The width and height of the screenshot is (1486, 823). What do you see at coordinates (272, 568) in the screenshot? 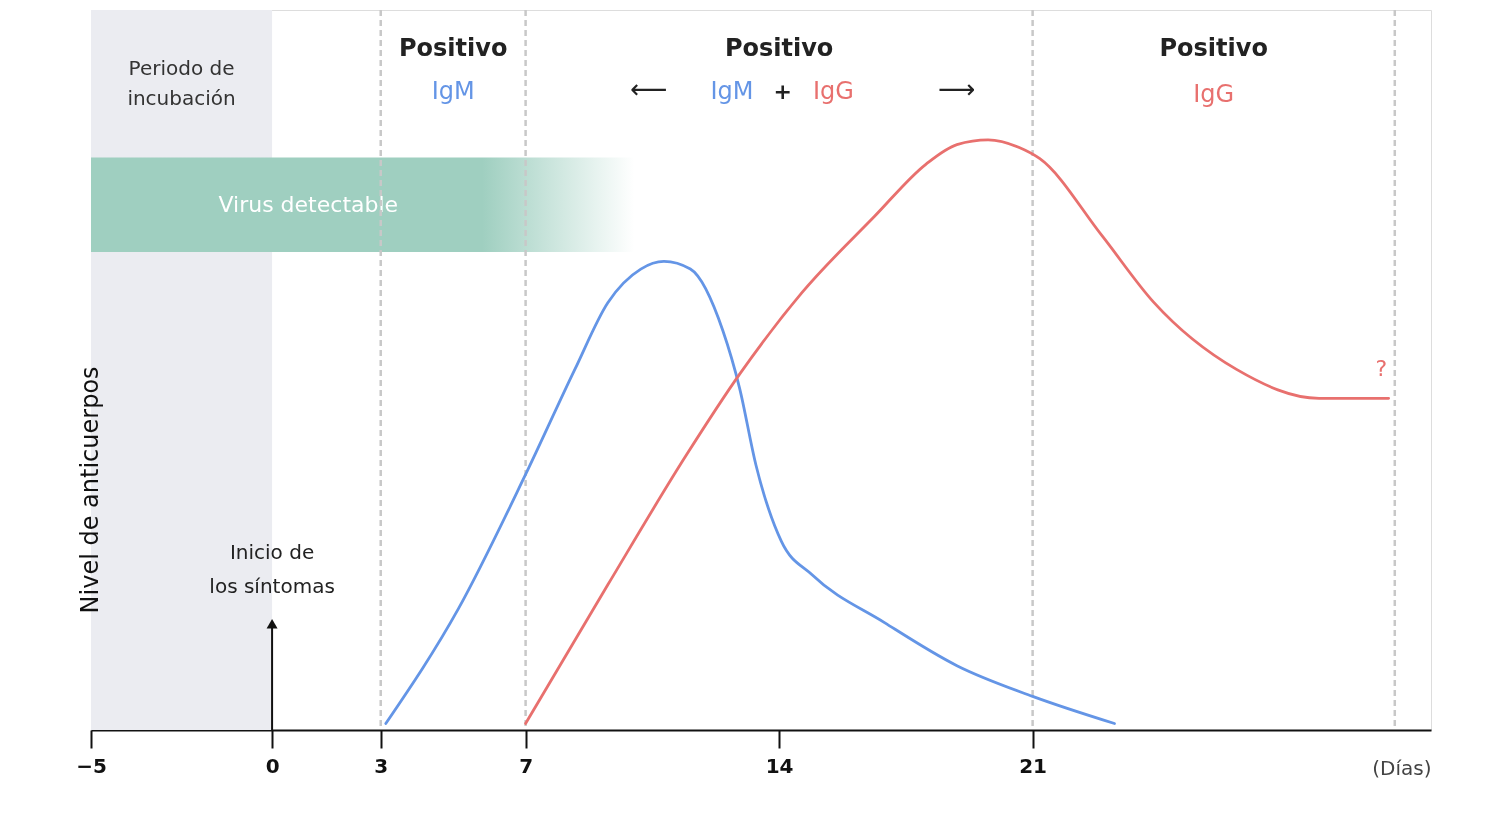
I see `annotation: Inicio de los síntomas` at bounding box center [272, 568].